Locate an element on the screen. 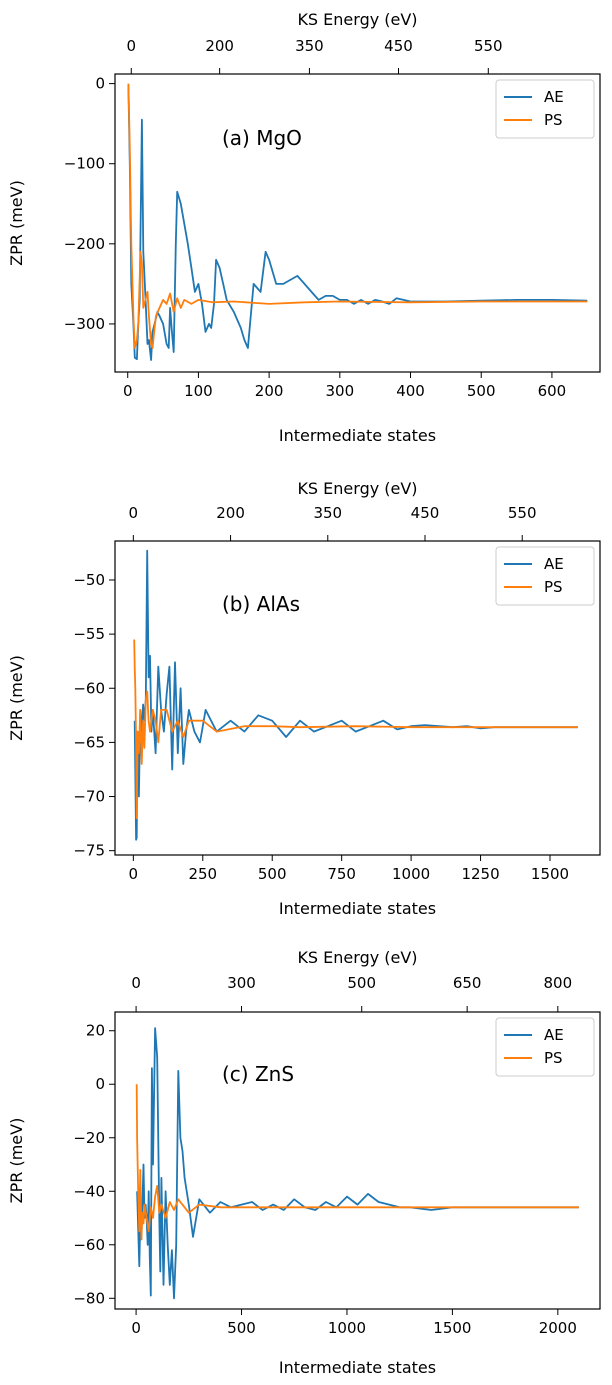  x-tick-label: 2000 is located at coordinates (558, 1328).